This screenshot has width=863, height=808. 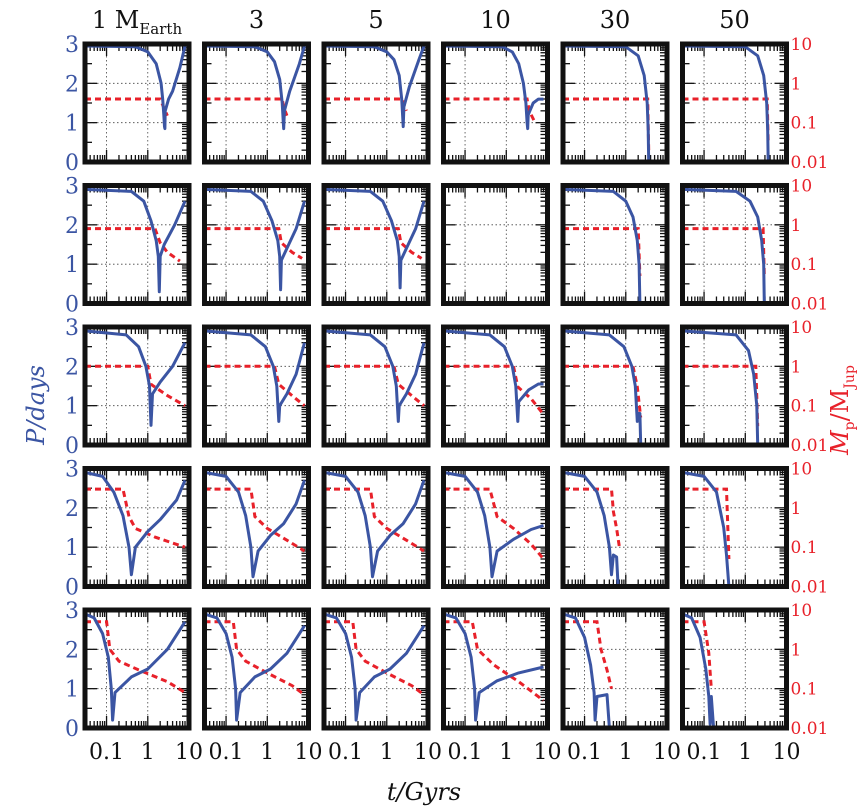 I want to click on y-right-axis-title: Mp/MJup, so click(x=842, y=410).